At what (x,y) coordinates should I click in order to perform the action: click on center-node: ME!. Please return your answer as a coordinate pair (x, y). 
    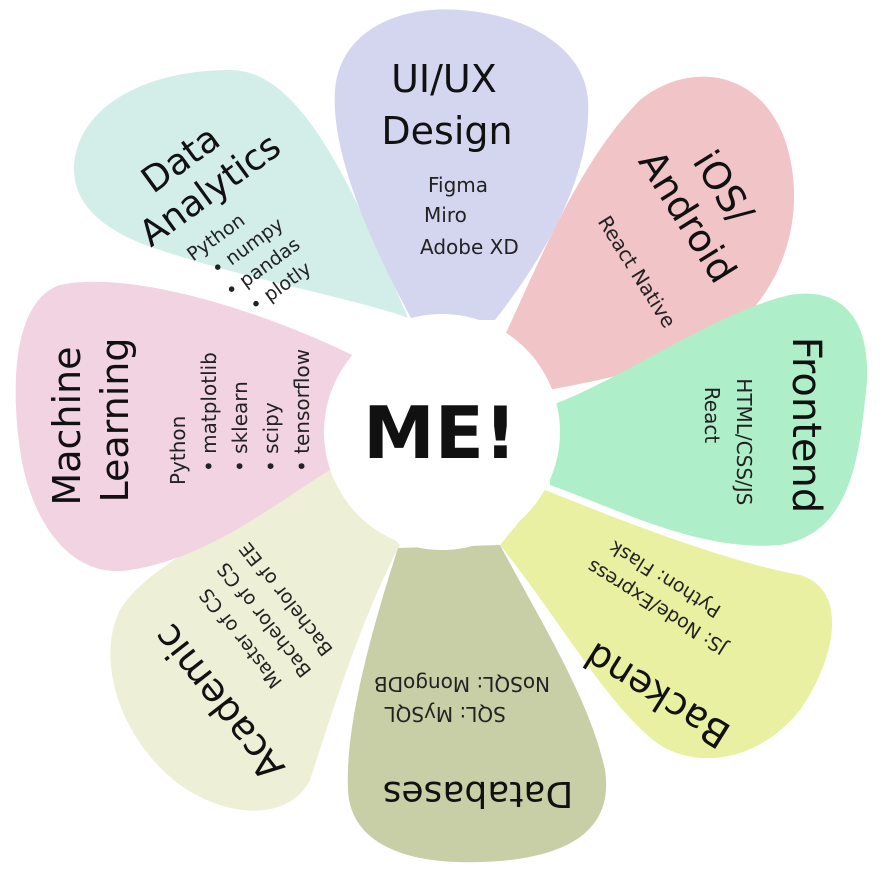
    Looking at the image, I should click on (442, 432).